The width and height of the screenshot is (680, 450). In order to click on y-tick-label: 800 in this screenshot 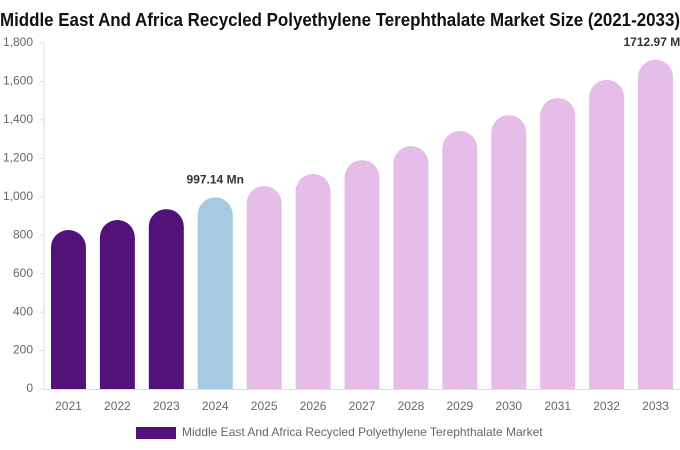, I will do `click(23, 234)`.